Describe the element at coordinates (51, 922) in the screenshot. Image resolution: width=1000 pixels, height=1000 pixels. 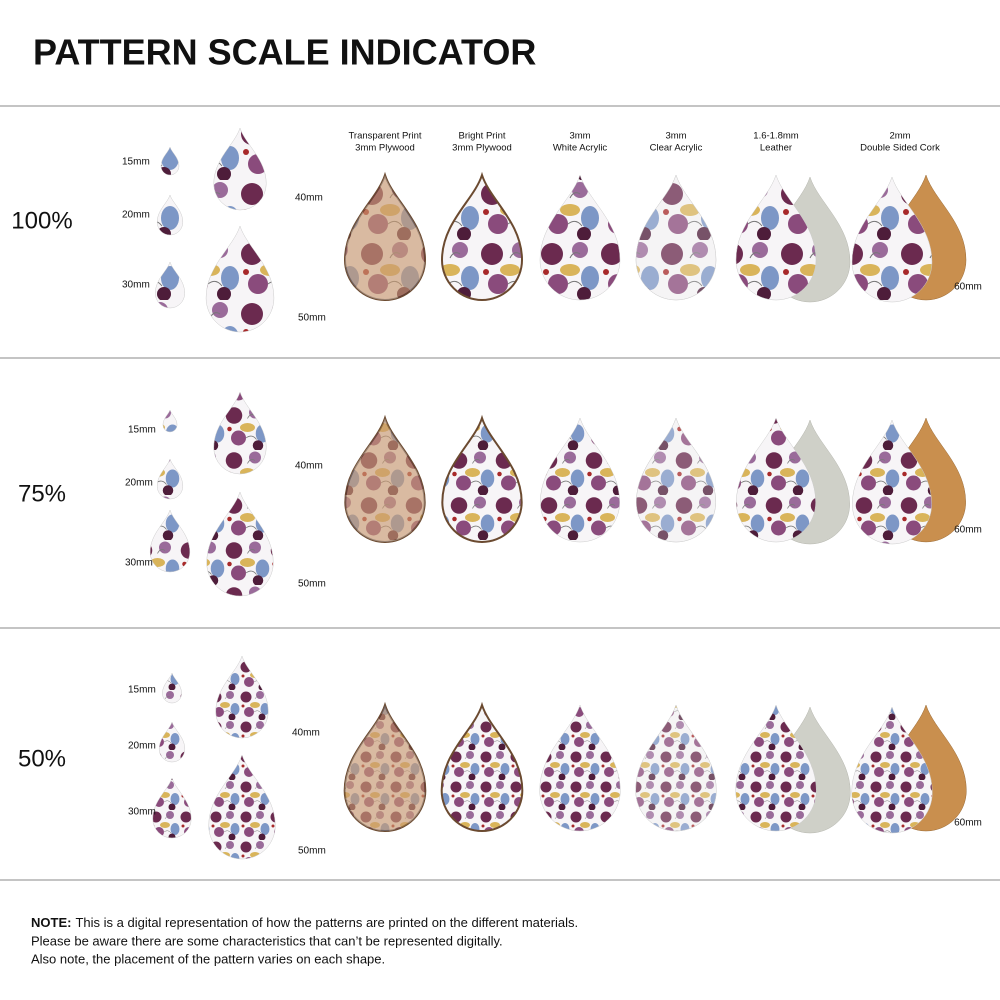
I see `note-label: NOTE:` at that location.